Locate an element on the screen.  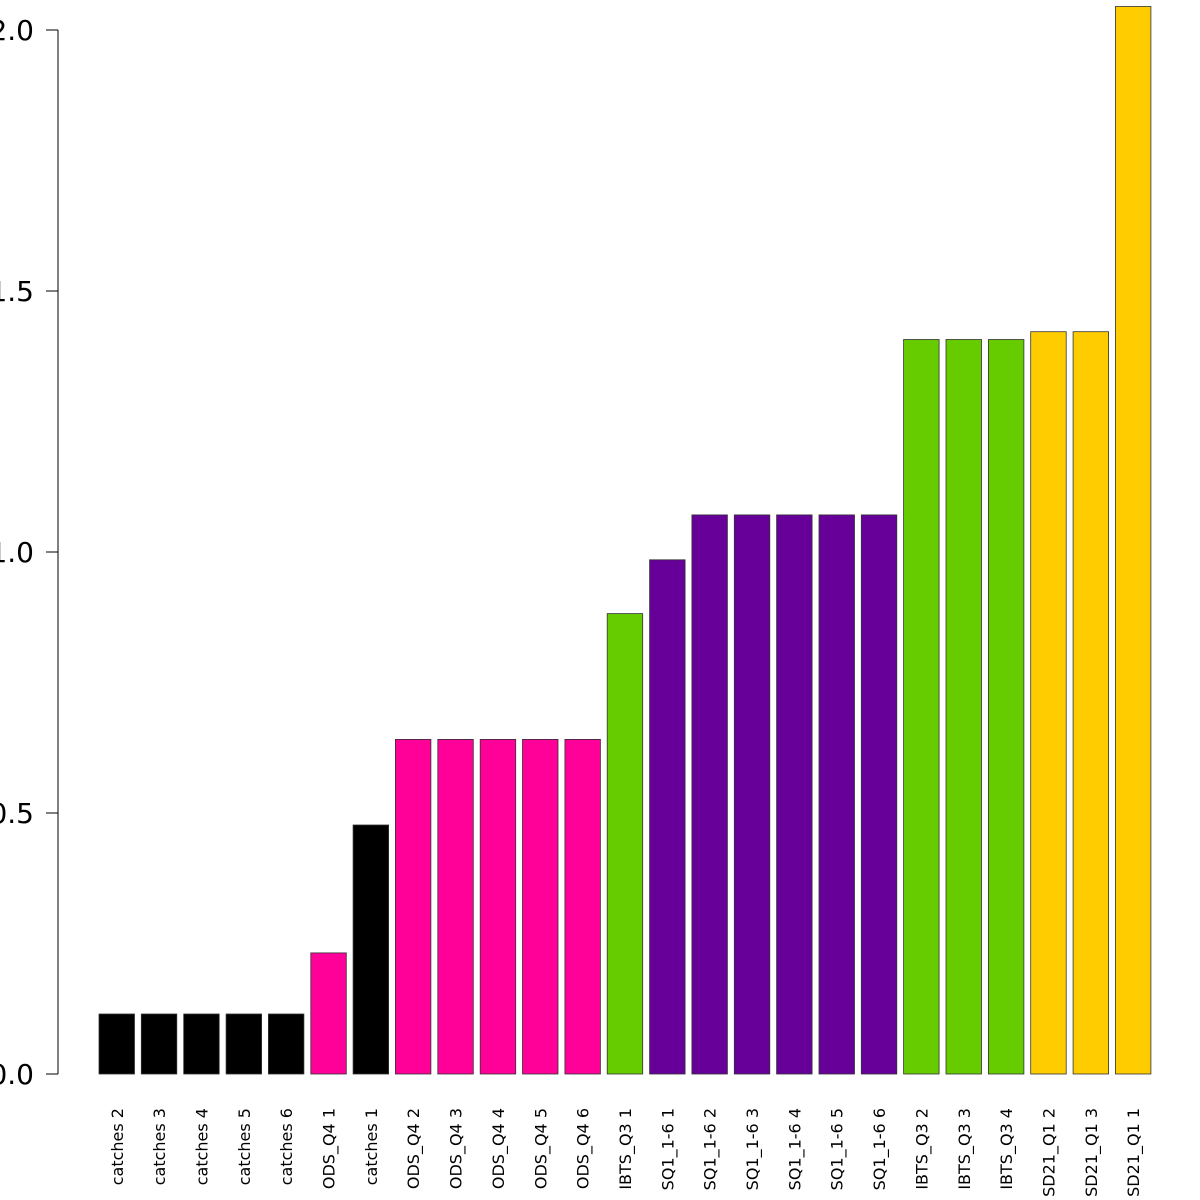
x-tick-label: SD21_Q1 1 is located at coordinates (1134, 1152).